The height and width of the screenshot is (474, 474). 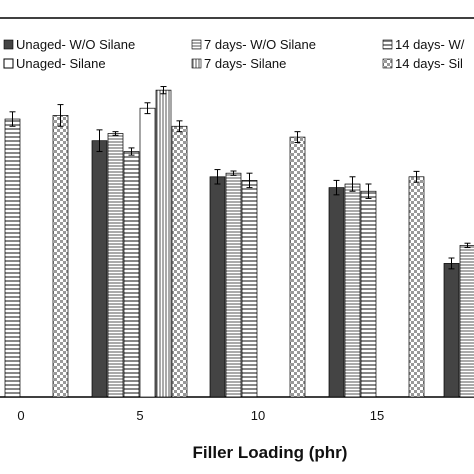 I want to click on legend-swatch-unaged-wo-silane, so click(x=8, y=44).